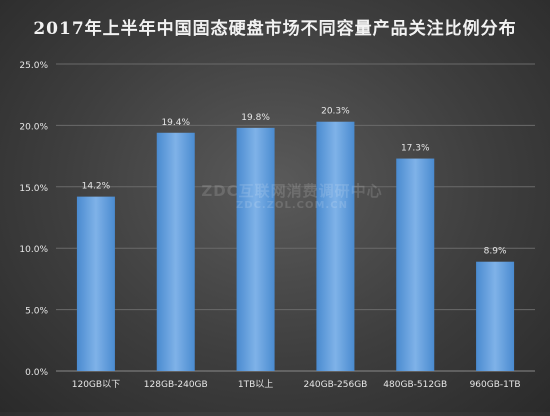  What do you see at coordinates (33, 66) in the screenshot?
I see `y-tick-label: 25.0%` at bounding box center [33, 66].